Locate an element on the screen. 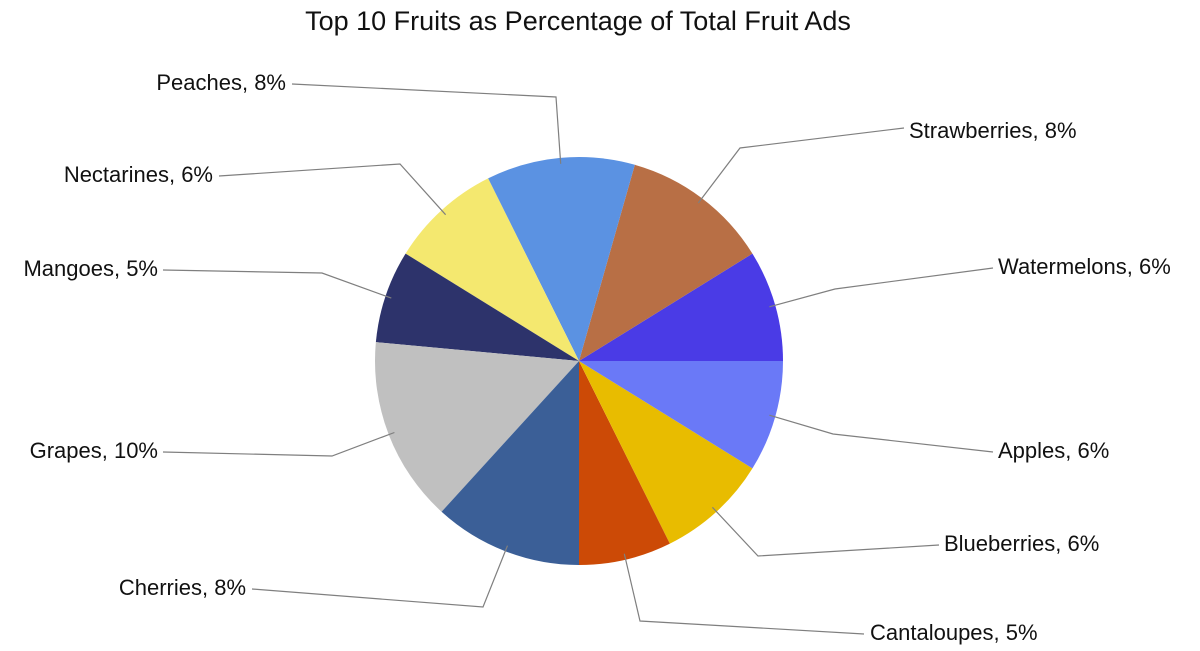 This screenshot has width=1200, height=651. slice-label-cherries: Cherries, 8% is located at coordinates (182, 587).